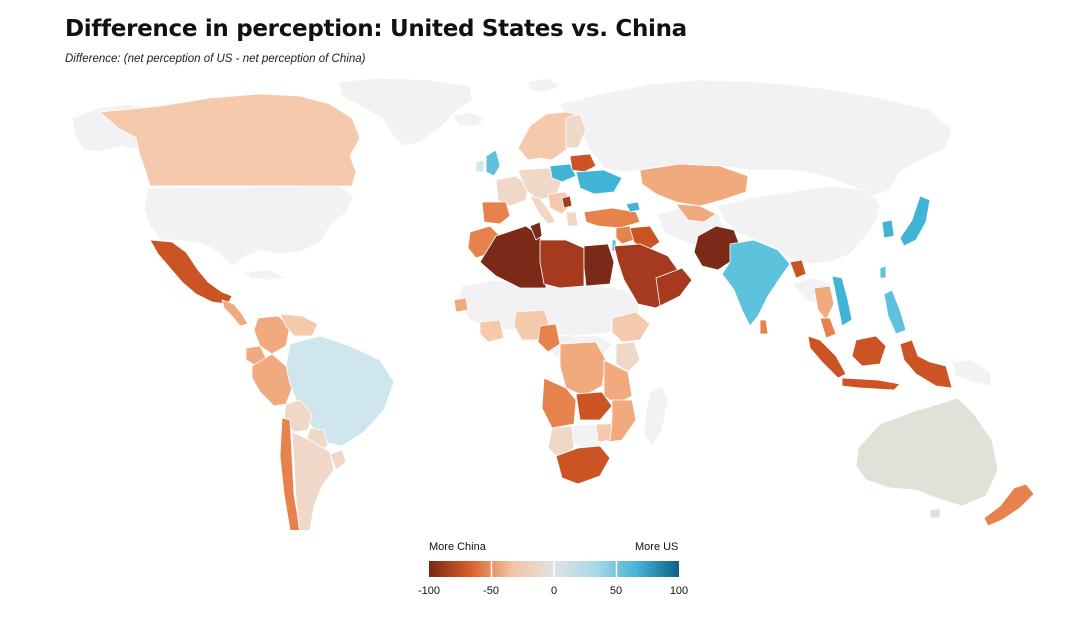  Describe the element at coordinates (559, 403) in the screenshot. I see `country-angola` at that location.